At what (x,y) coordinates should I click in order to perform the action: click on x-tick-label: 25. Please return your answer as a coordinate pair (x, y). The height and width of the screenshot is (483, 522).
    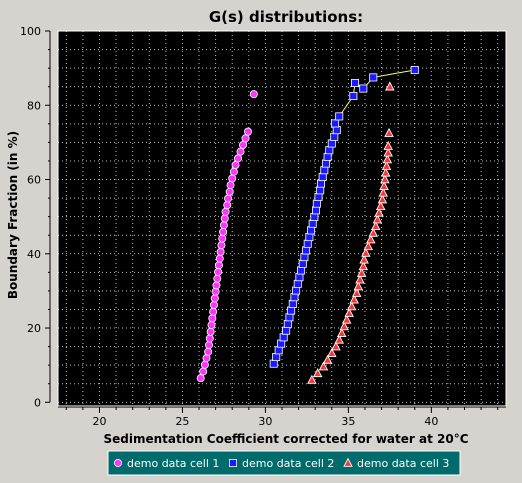
    Looking at the image, I should click on (182, 421).